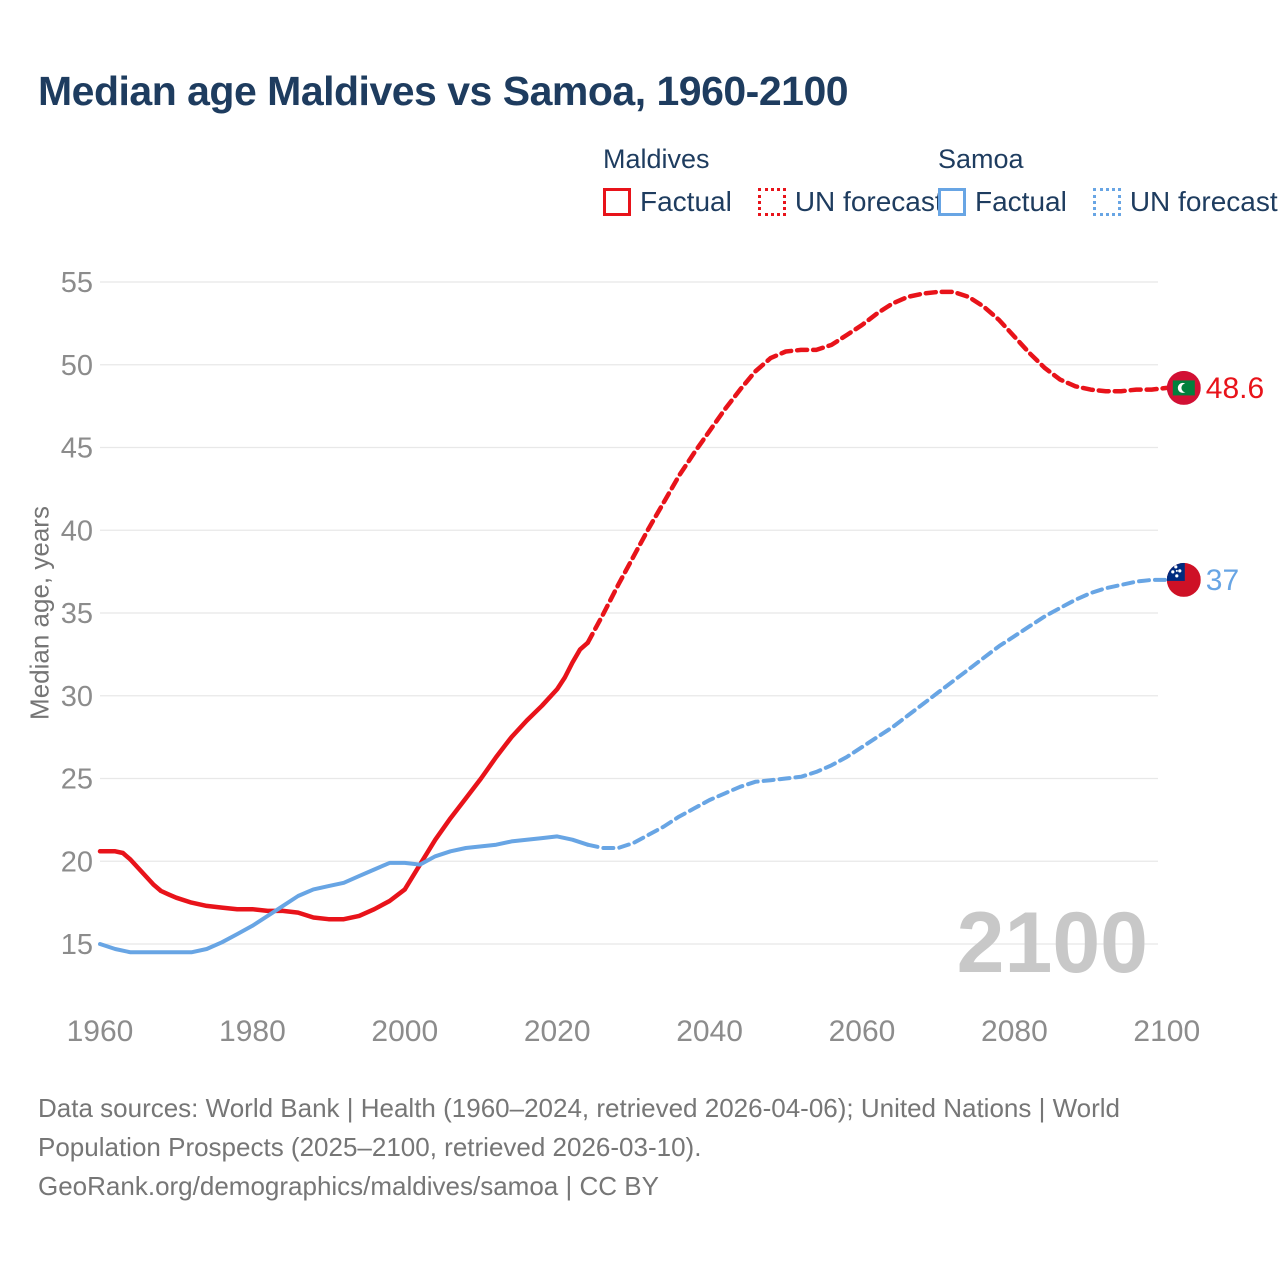 This screenshot has width=1280, height=1280. Describe the element at coordinates (862, 1031) in the screenshot. I see `x-axis-tick-2060: 2060` at that location.